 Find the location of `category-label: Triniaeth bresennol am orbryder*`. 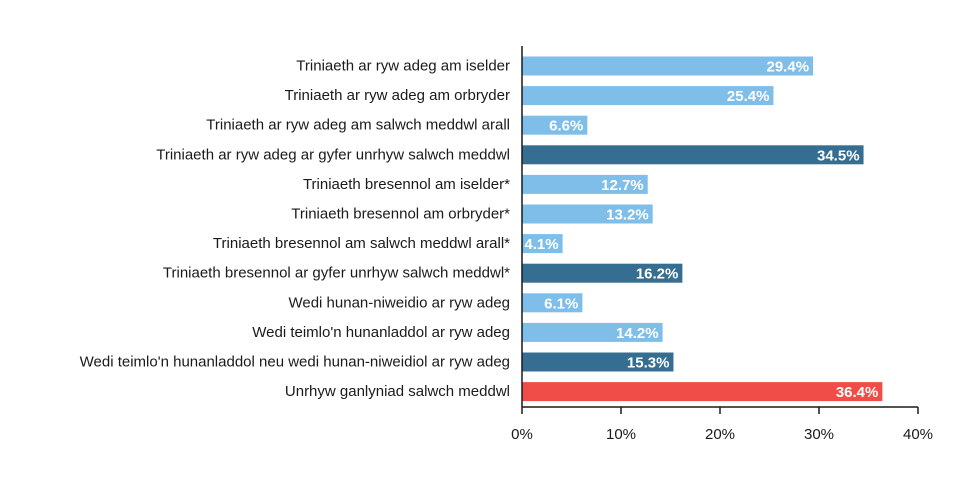

category-label: Triniaeth bresennol am orbryder* is located at coordinates (400, 214).